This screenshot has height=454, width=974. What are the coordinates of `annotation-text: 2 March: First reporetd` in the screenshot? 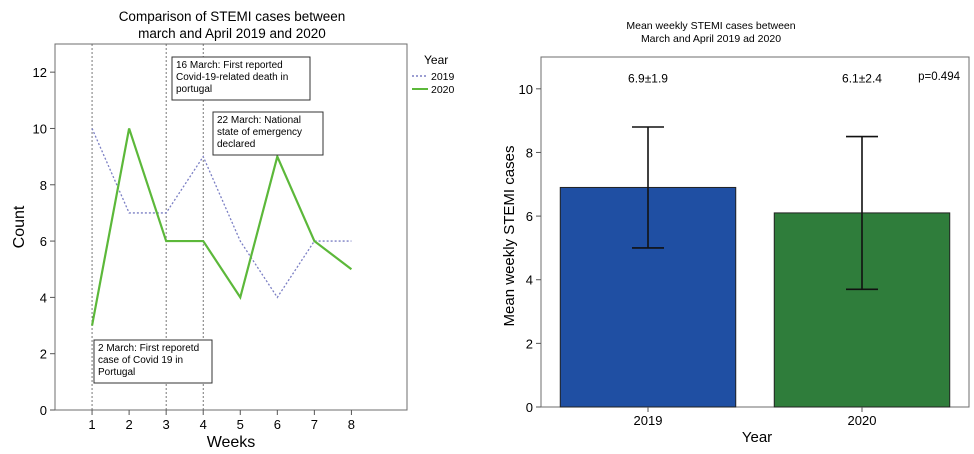 It's located at (148, 348).